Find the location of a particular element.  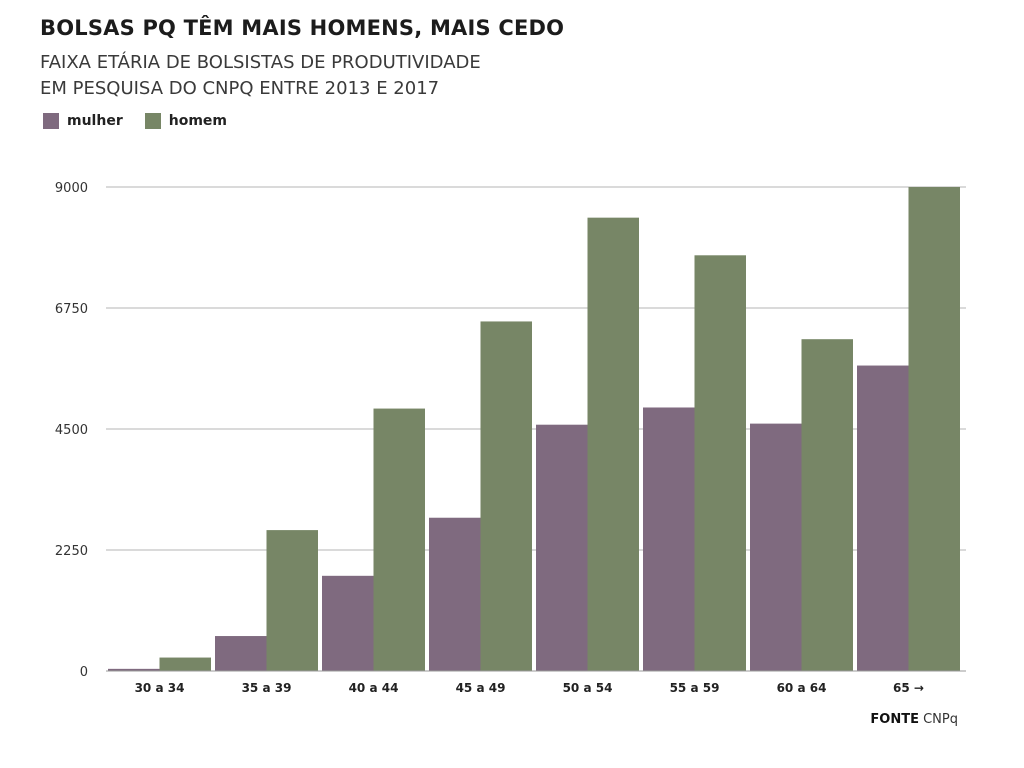

chart-title: BOLSAS PQ TÊM MAIS HOMENS, MAIS CEDO is located at coordinates (302, 28).